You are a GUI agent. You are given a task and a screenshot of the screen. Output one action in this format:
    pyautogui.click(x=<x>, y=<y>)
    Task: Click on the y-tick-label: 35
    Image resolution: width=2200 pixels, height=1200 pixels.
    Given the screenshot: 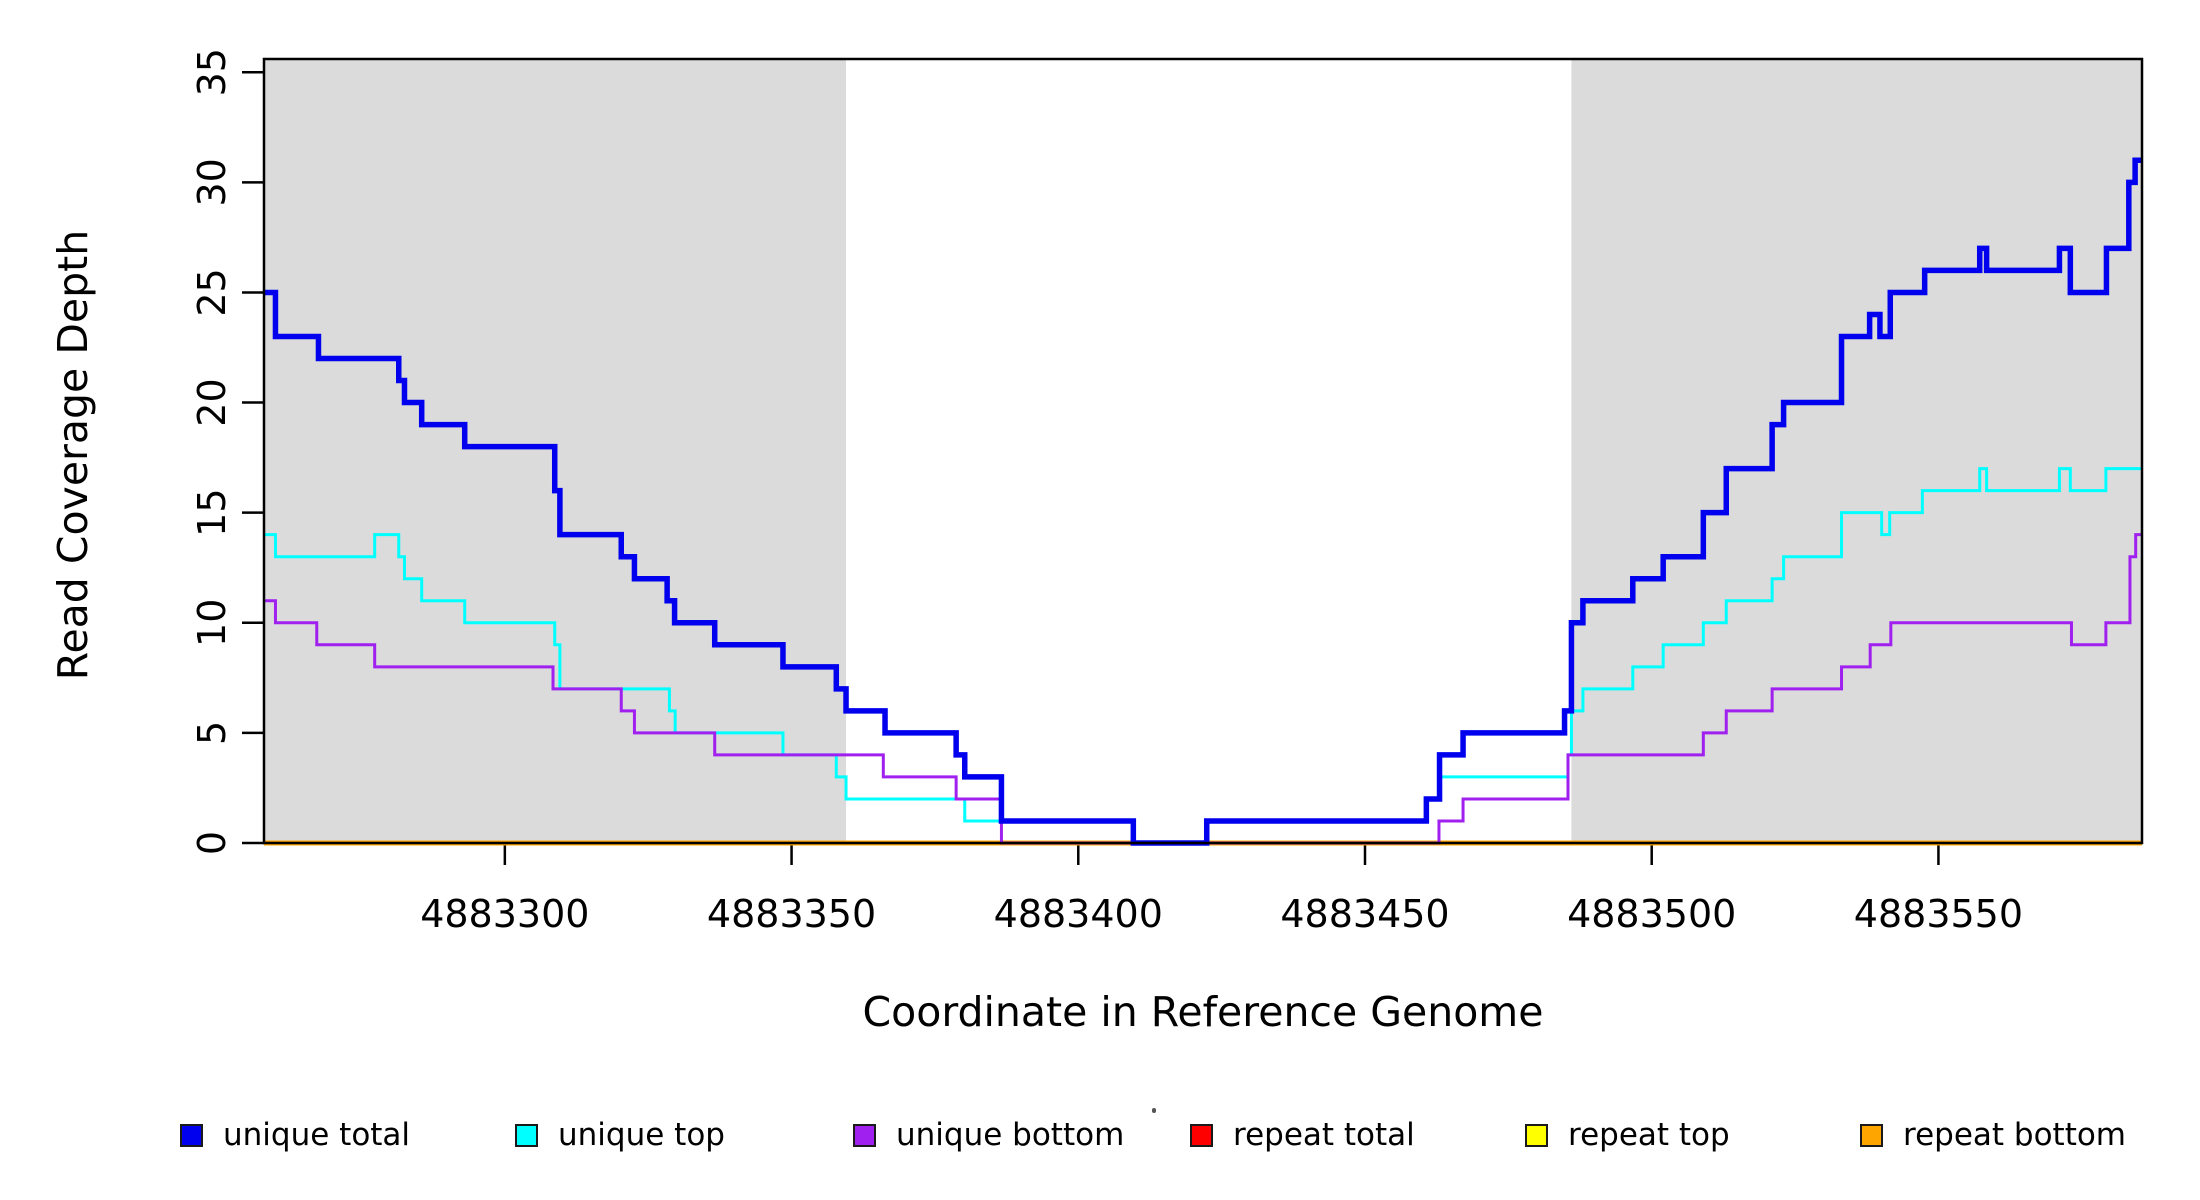 What is the action you would take?
    pyautogui.click(x=212, y=72)
    